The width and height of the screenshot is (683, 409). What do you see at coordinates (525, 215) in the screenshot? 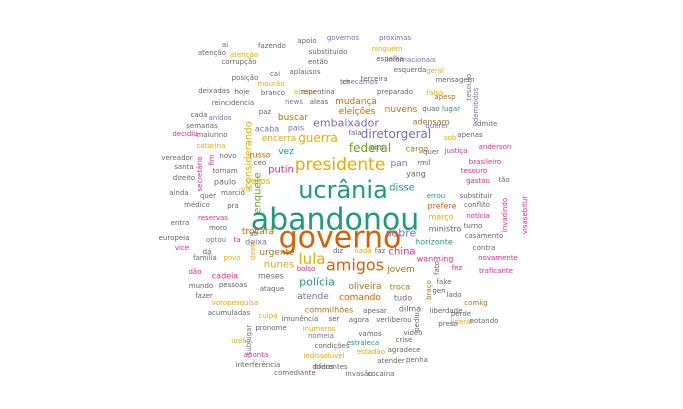
I see `cloud-word: visasebitur` at bounding box center [525, 215].